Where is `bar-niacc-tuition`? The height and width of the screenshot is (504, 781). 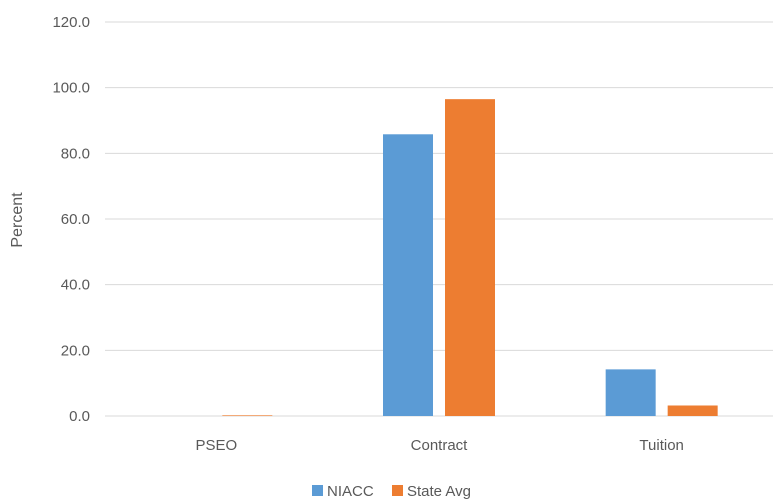
bar-niacc-tuition is located at coordinates (630, 392).